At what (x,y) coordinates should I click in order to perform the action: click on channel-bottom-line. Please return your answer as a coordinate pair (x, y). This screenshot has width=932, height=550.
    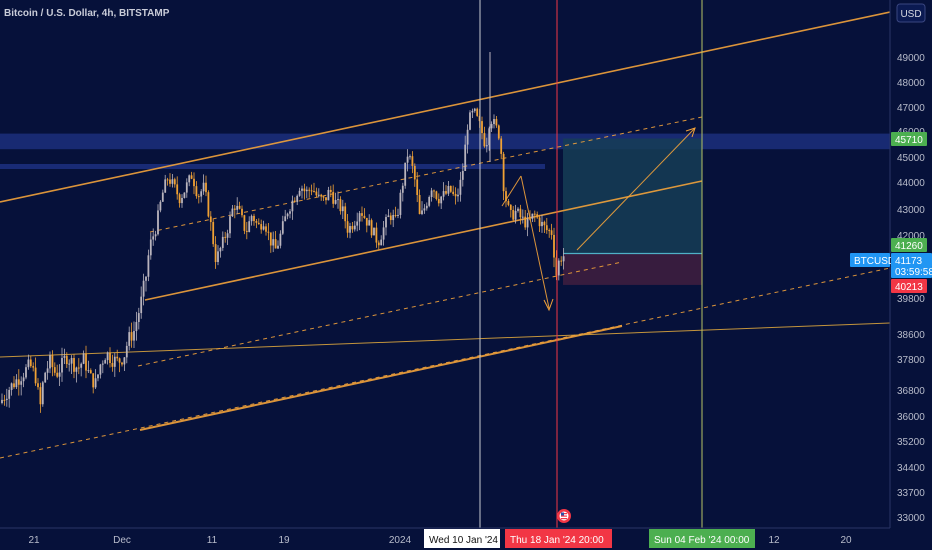
    Looking at the image, I should click on (381, 378).